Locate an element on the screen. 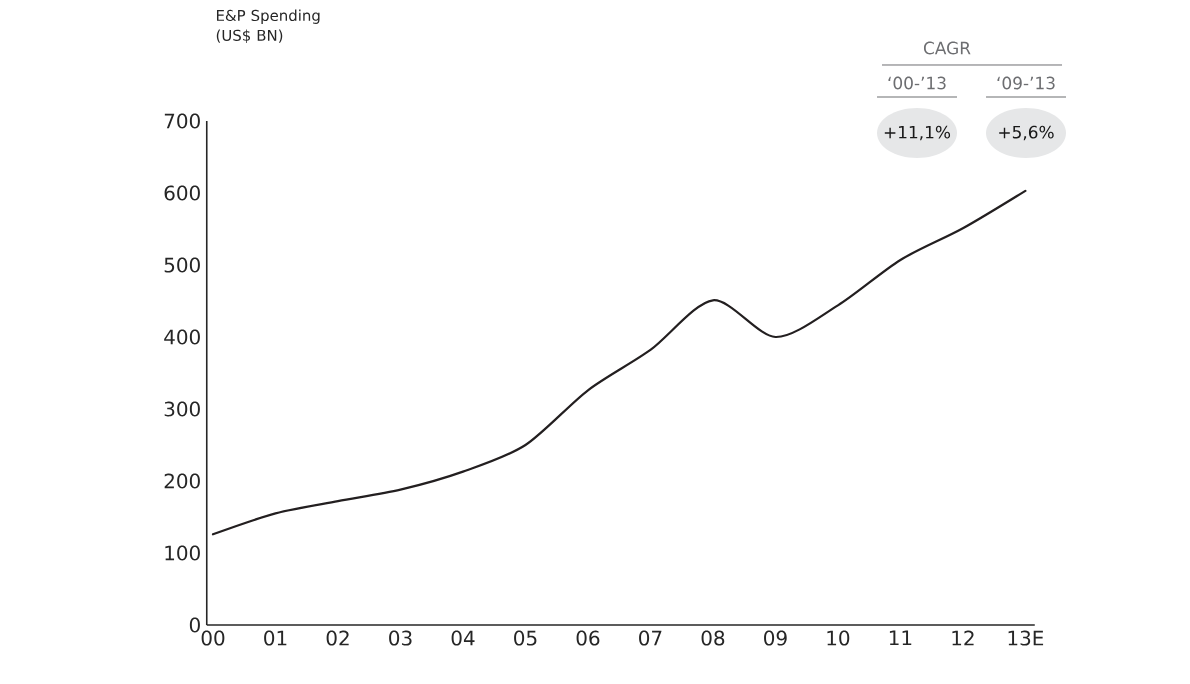  text: ‘00-’13 is located at coordinates (917, 83).